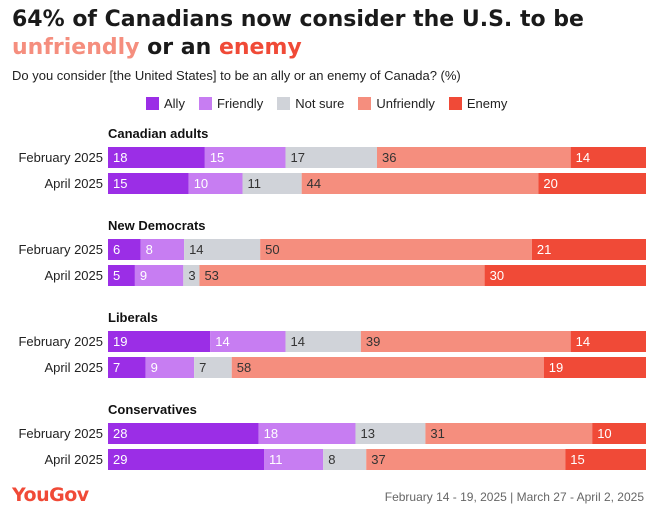 The height and width of the screenshot is (515, 654). Describe the element at coordinates (179, 47) in the screenshot. I see `title-connector: or an` at that location.